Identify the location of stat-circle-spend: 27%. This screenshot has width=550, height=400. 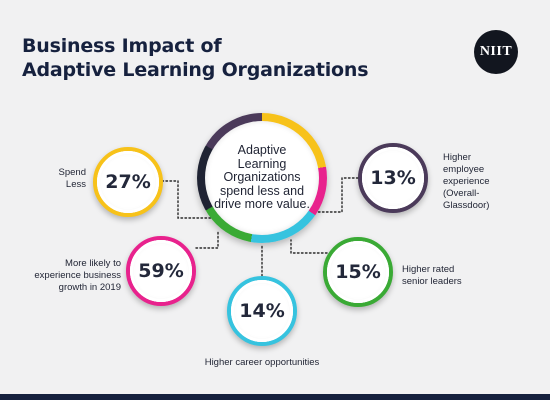
(128, 182).